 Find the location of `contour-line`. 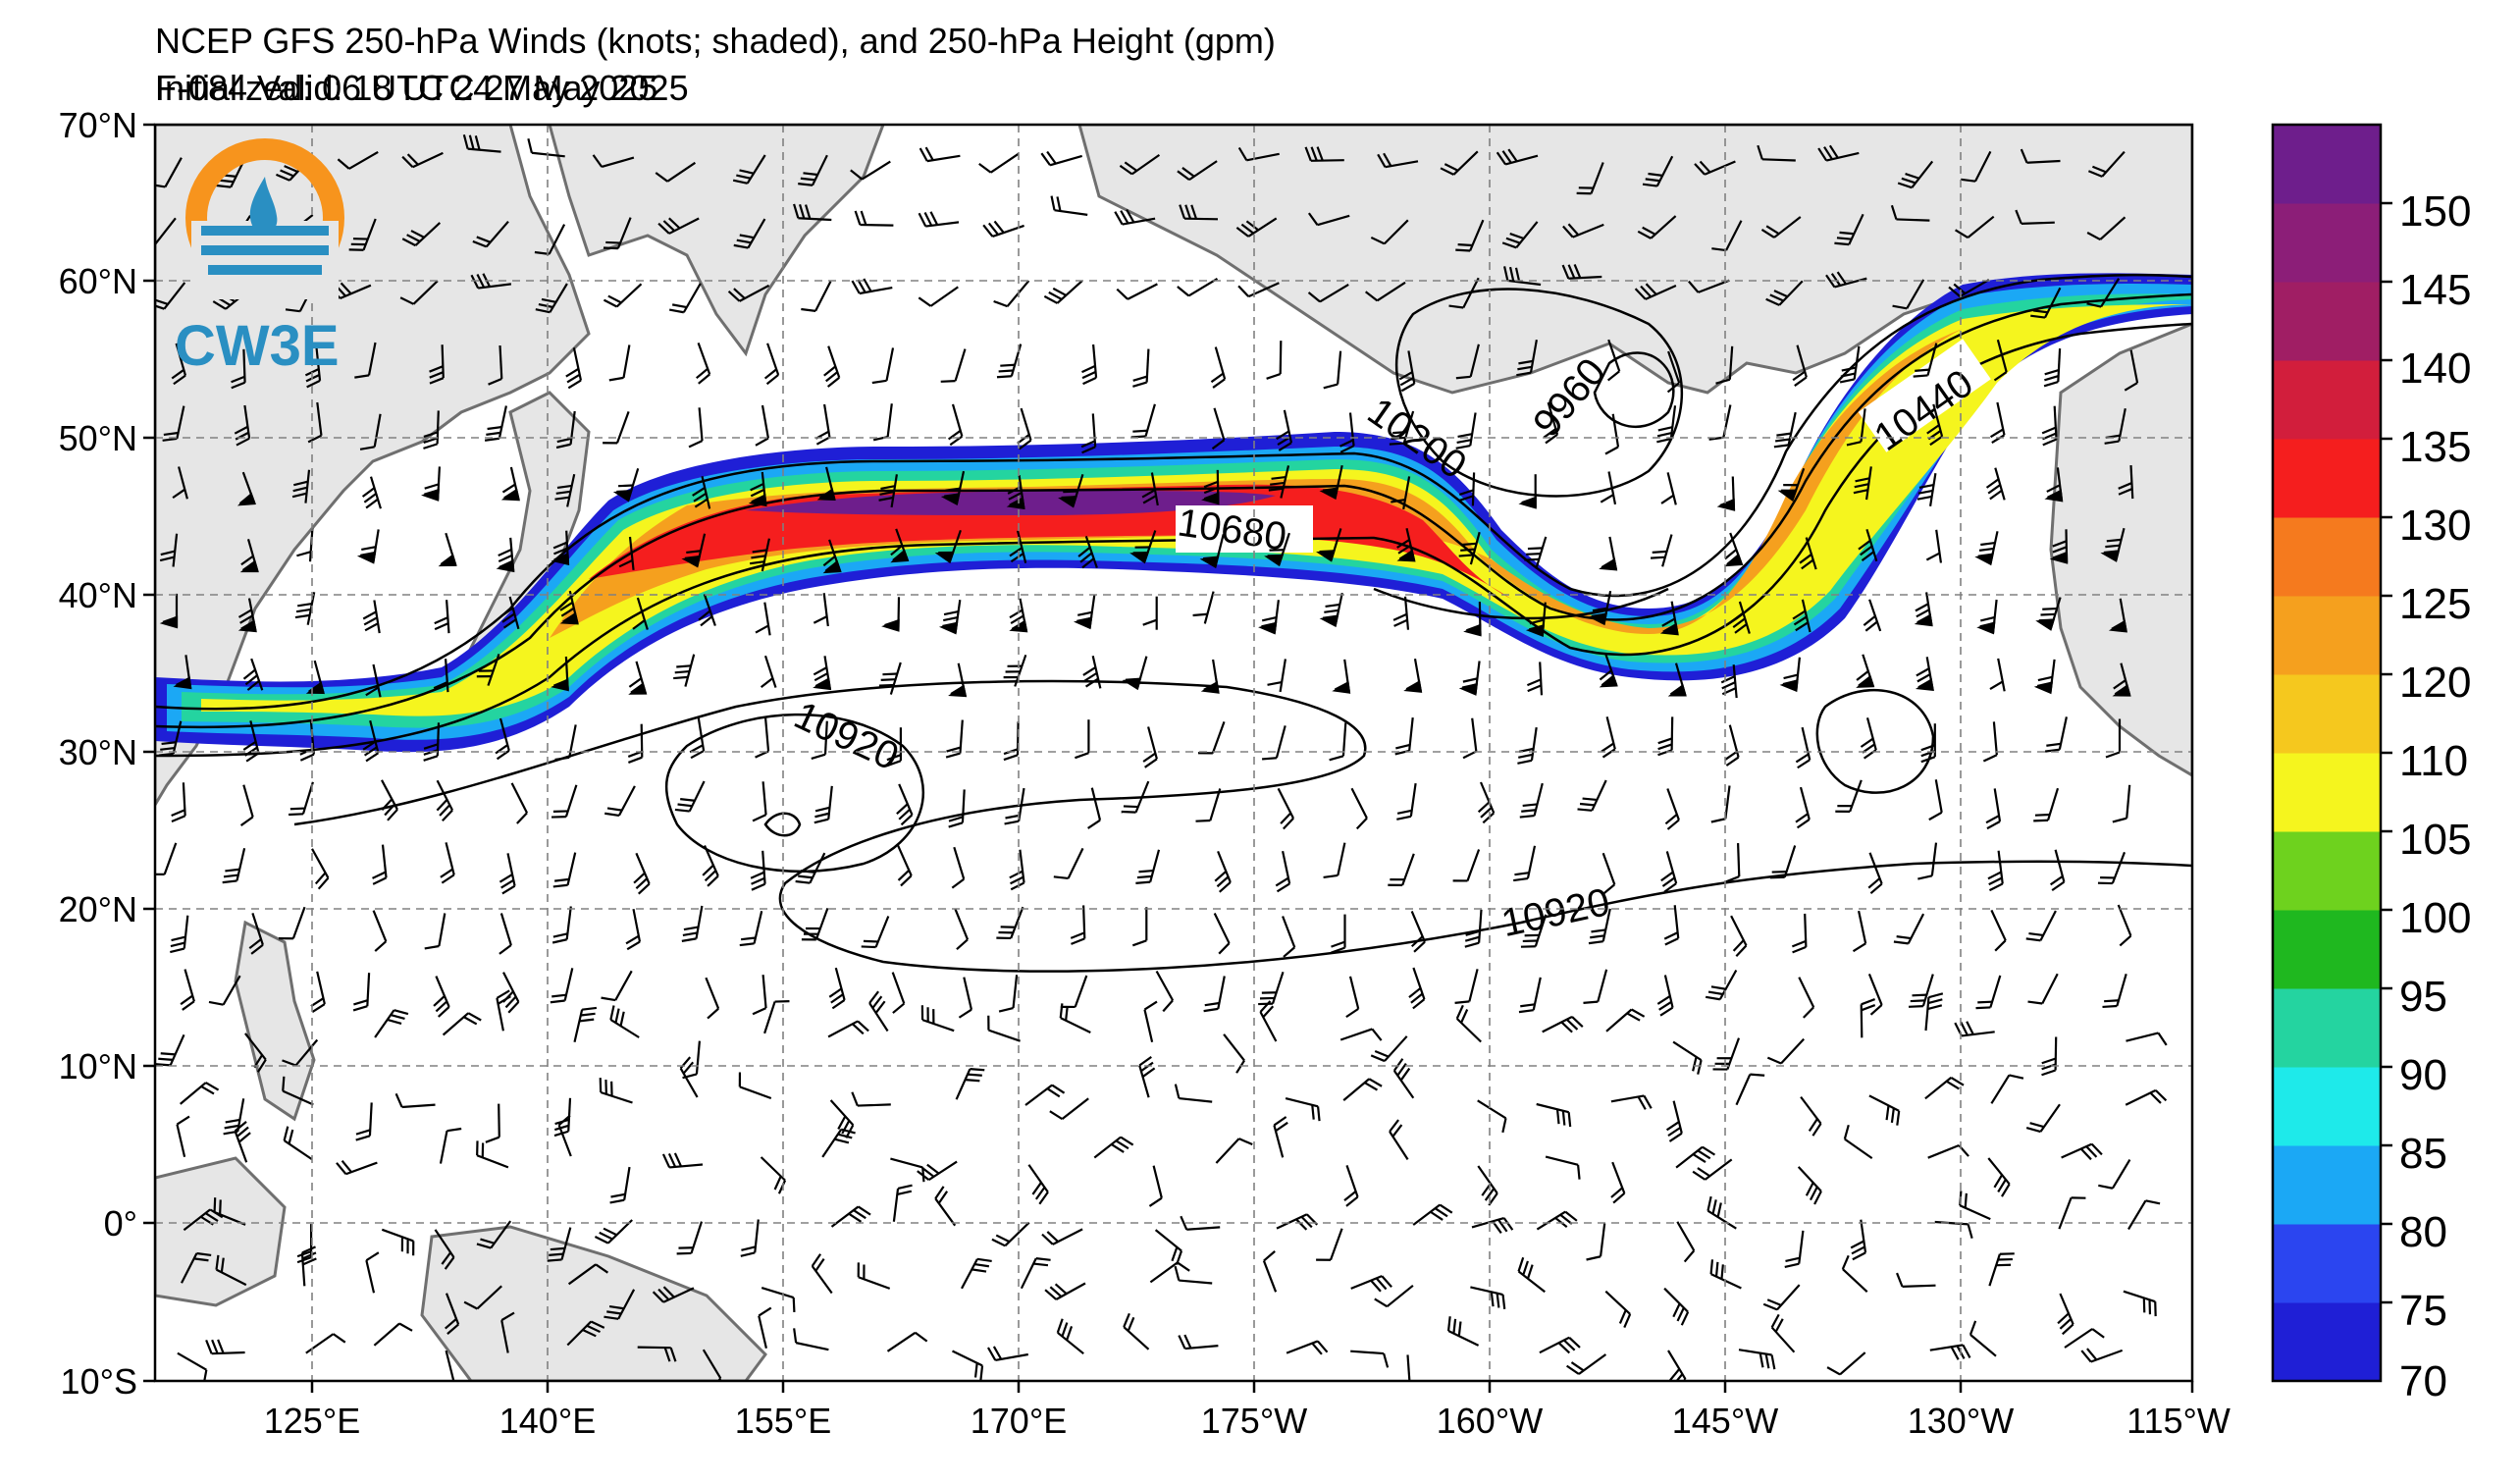

contour-line is located at coordinates (782, 825).